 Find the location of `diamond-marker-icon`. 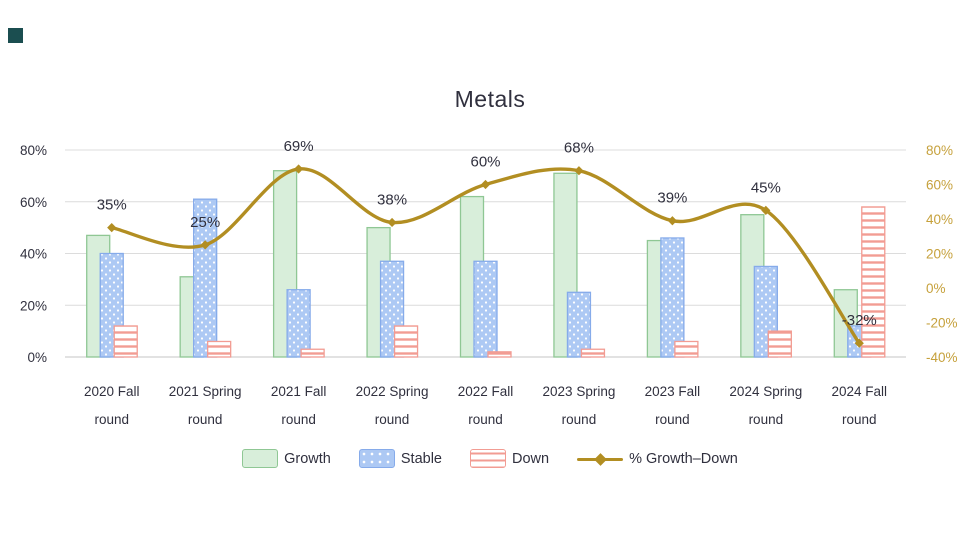

diamond-marker-icon is located at coordinates (600, 459).